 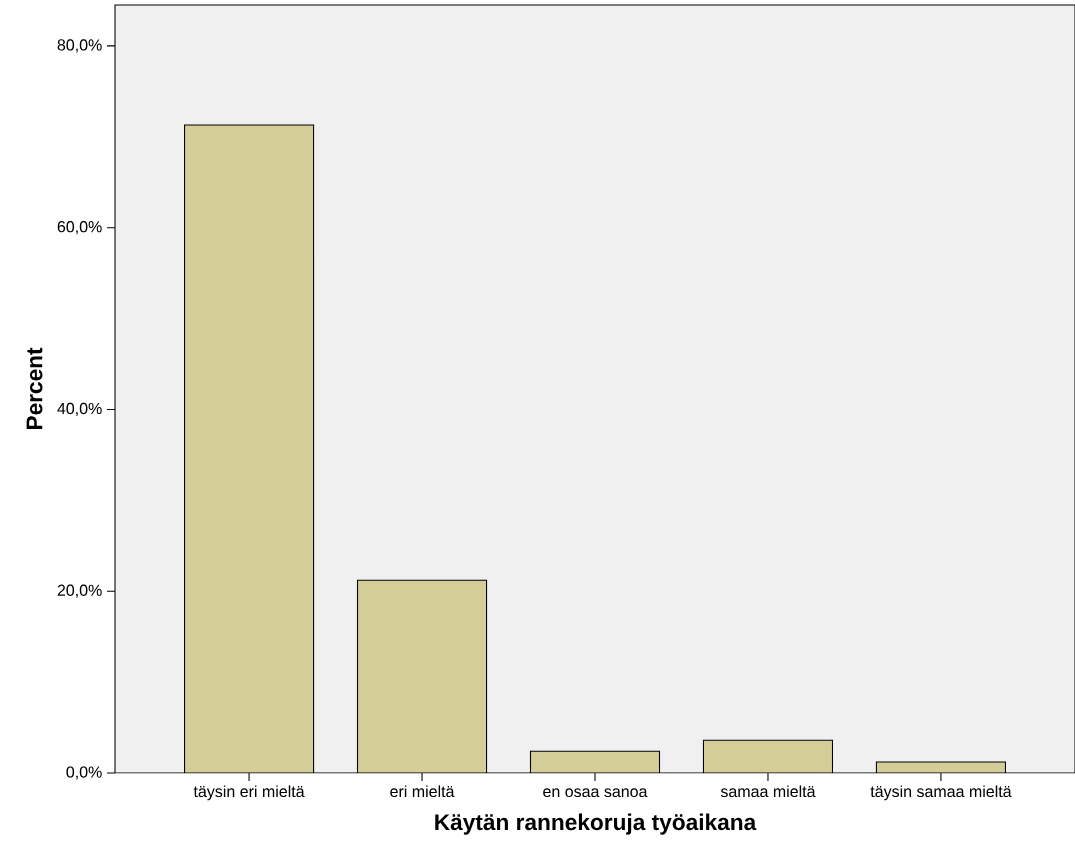 I want to click on x-axis-title: Käytän rannekoruja työaikana, so click(x=596, y=824).